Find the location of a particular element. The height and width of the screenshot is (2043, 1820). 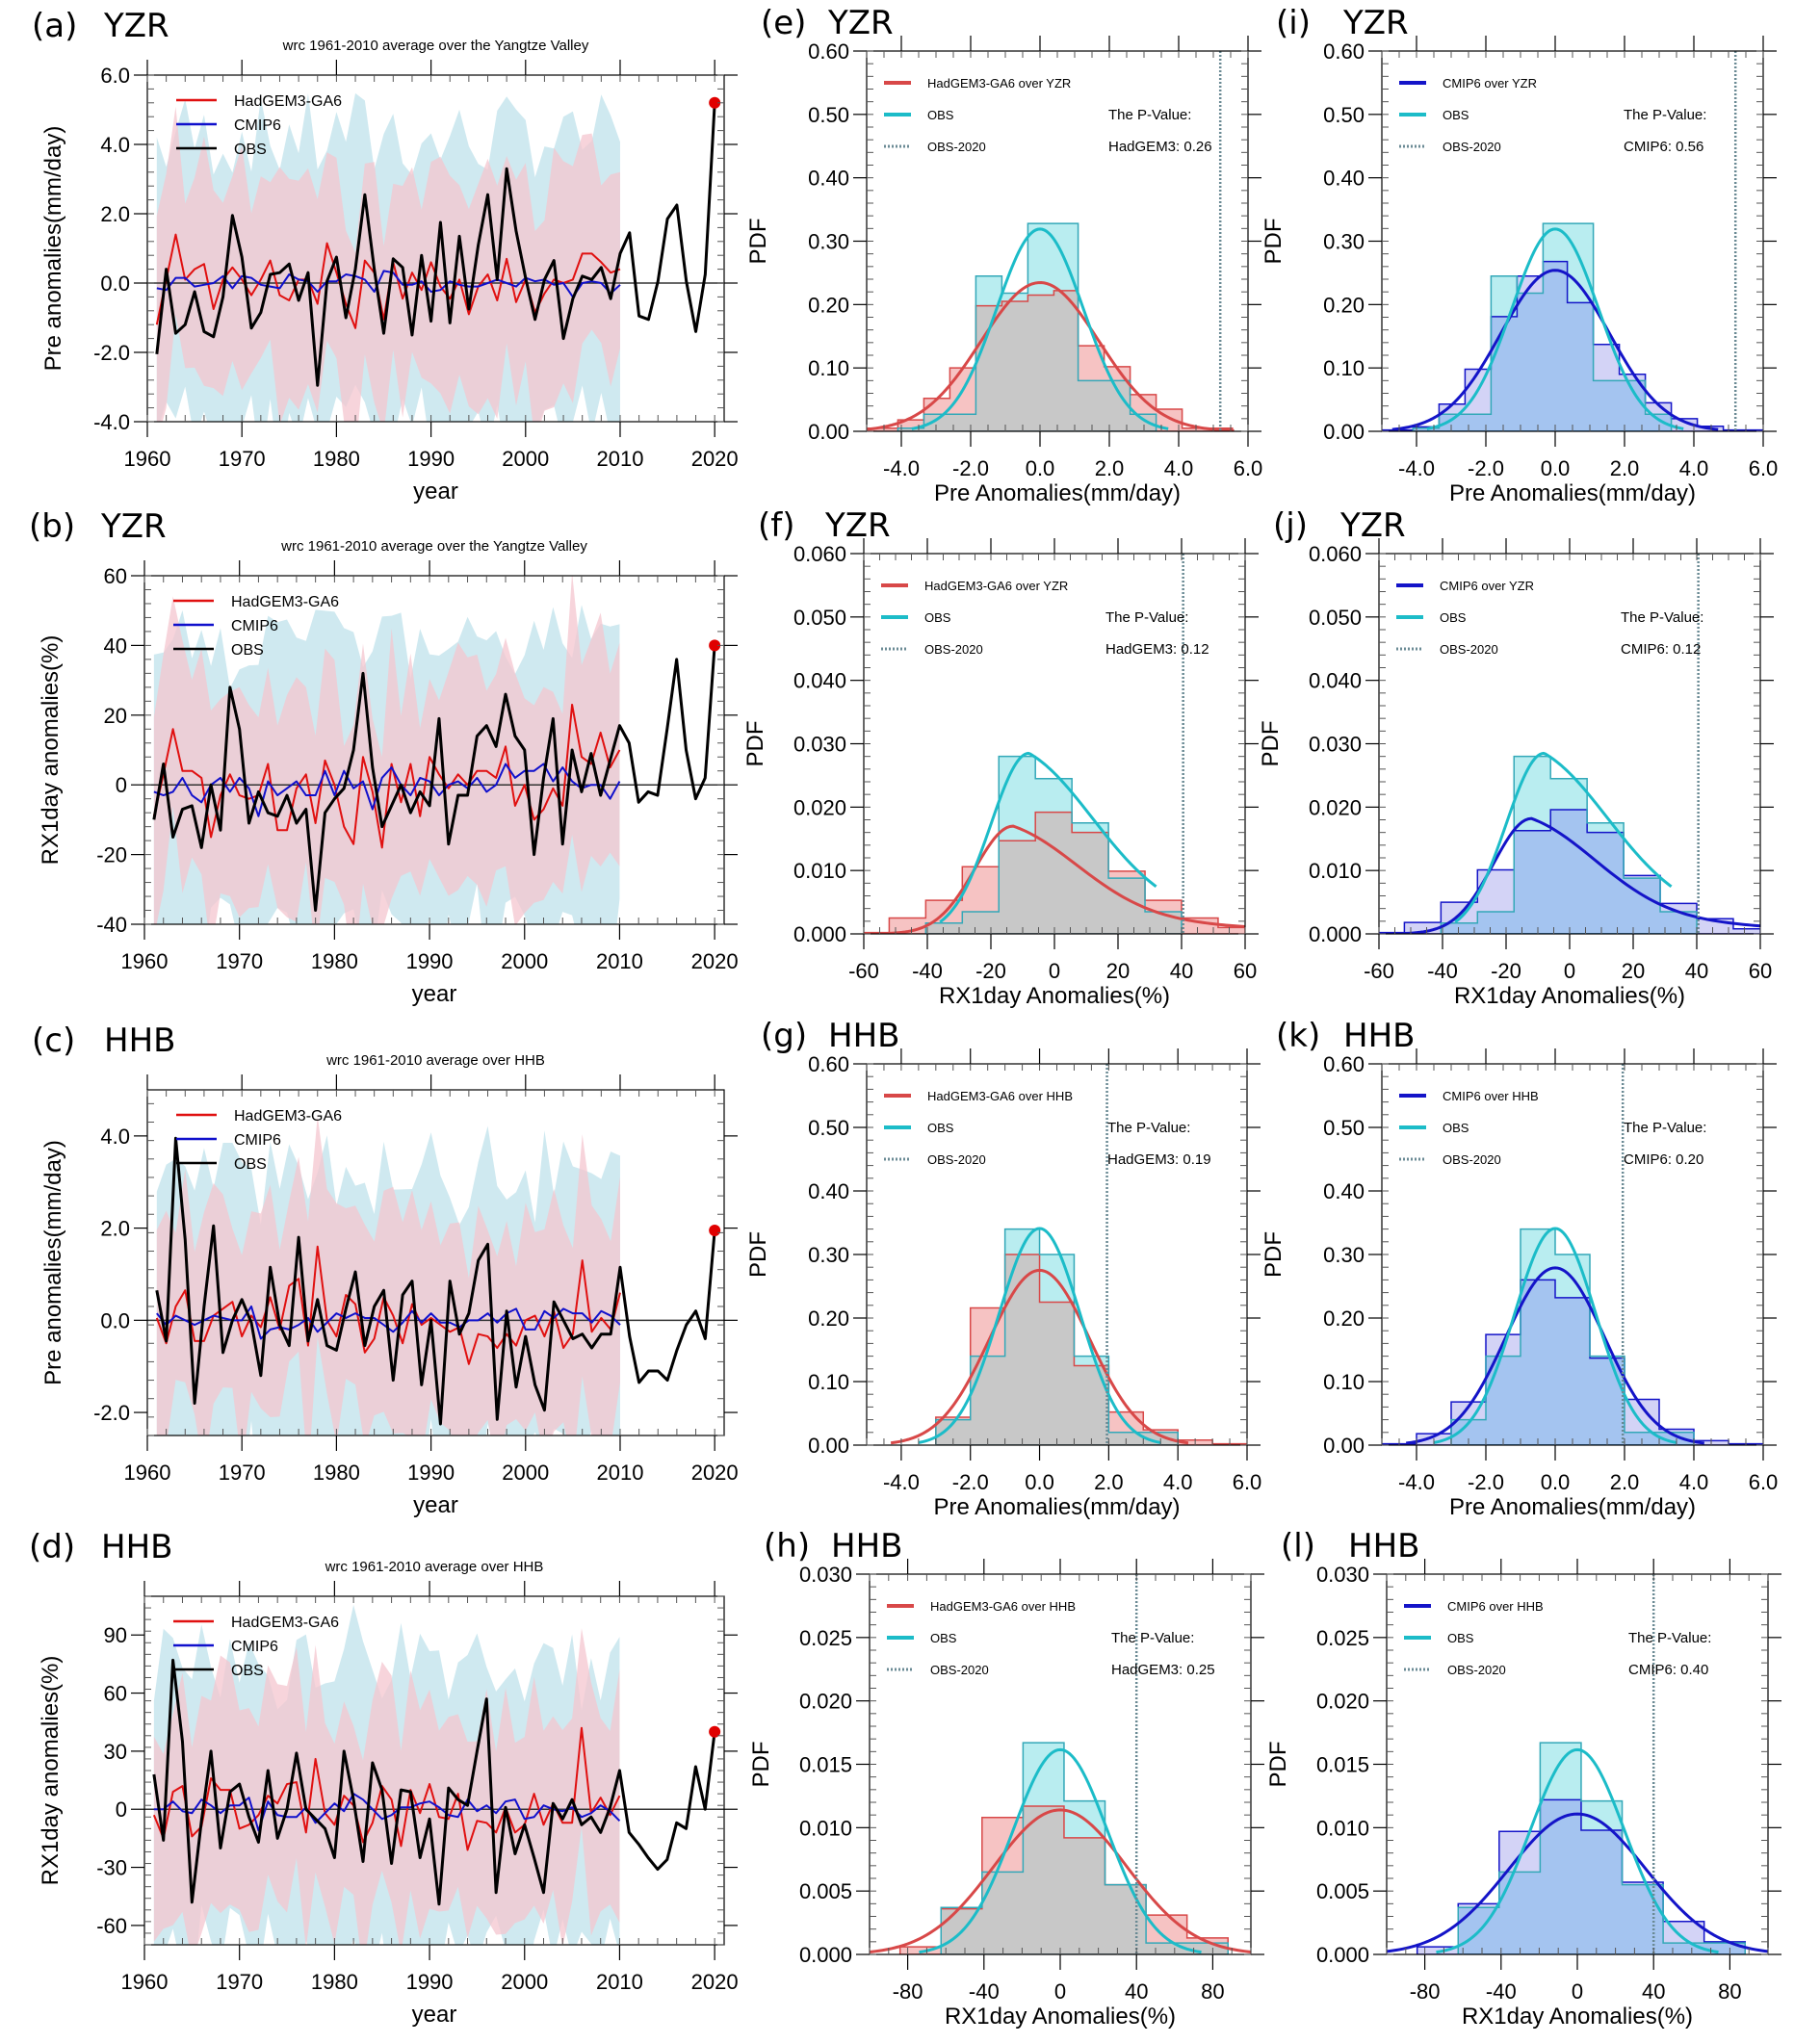

panel-label: (c) is located at coordinates (53, 1041).